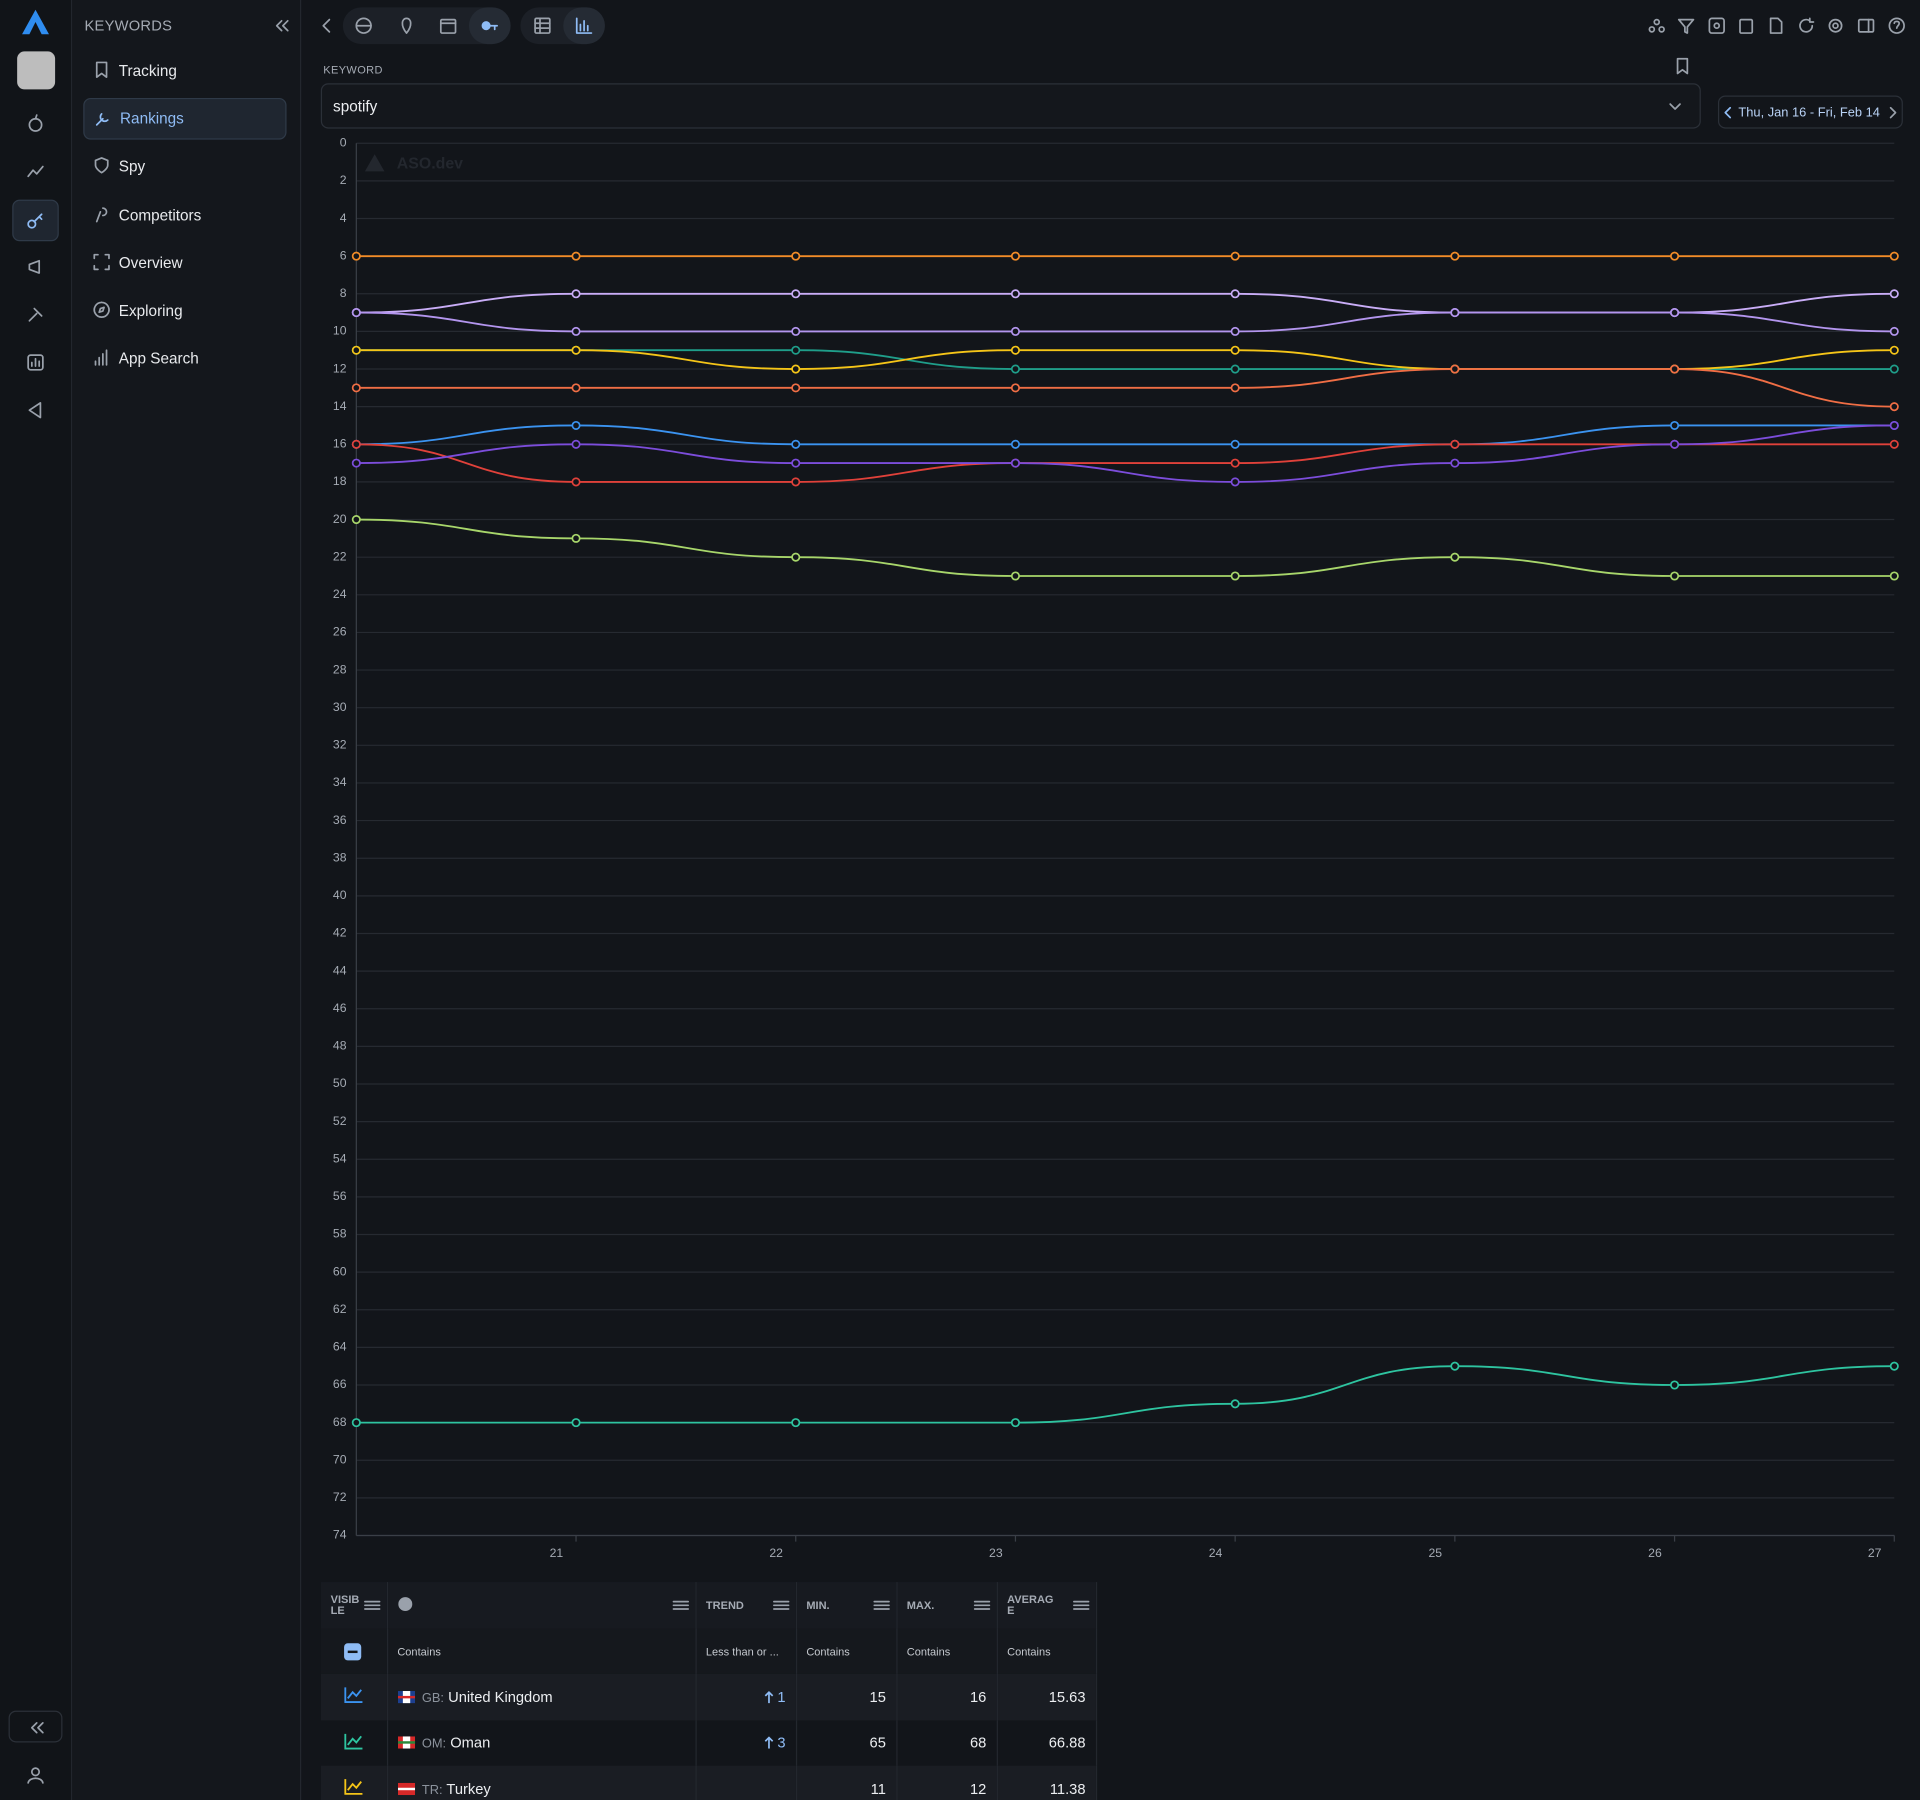 This screenshot has height=1800, width=1920. What do you see at coordinates (185, 119) in the screenshot?
I see `nav-item: Rankings` at bounding box center [185, 119].